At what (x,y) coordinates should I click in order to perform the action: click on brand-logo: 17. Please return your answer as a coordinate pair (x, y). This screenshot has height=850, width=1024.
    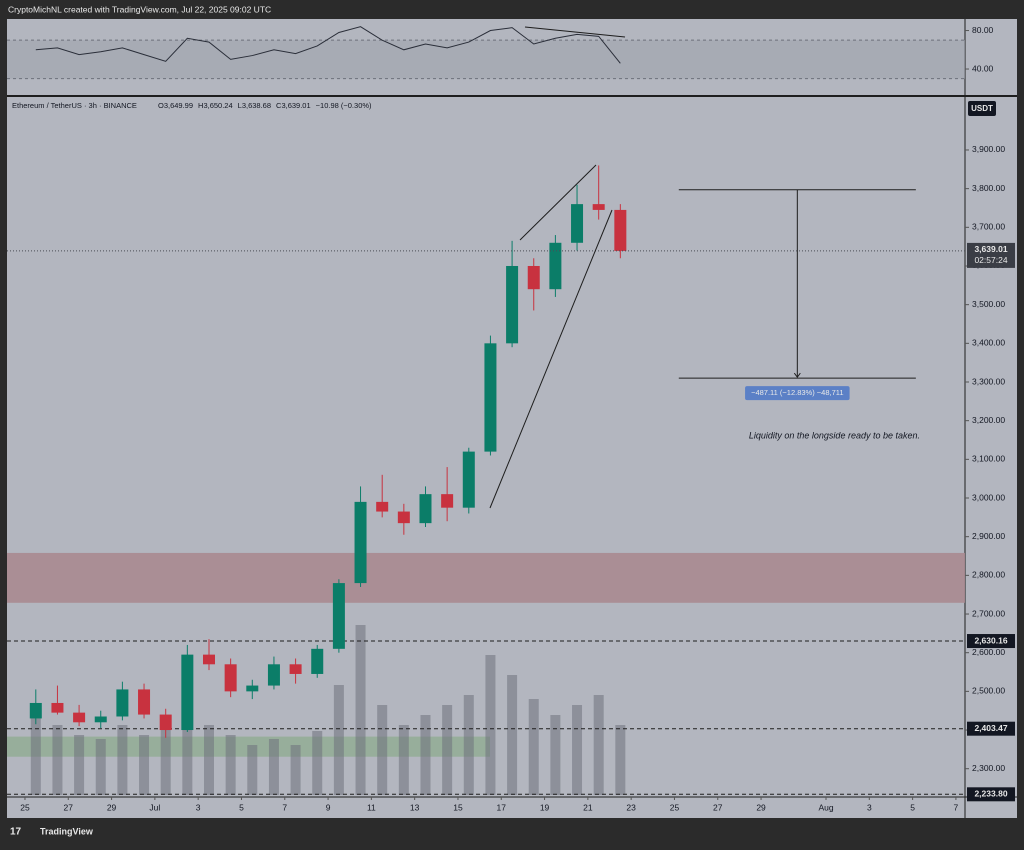
    Looking at the image, I should click on (16, 832).